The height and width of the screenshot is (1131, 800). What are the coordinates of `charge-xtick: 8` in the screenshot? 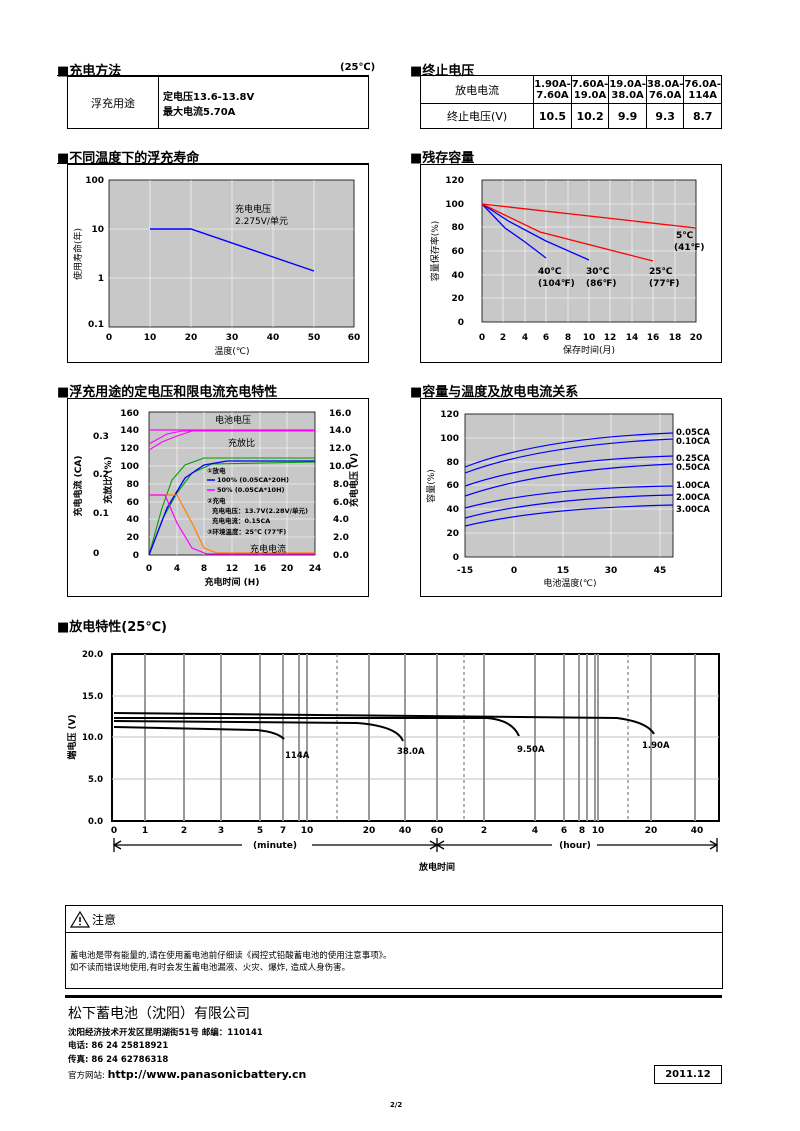 It's located at (204, 569).